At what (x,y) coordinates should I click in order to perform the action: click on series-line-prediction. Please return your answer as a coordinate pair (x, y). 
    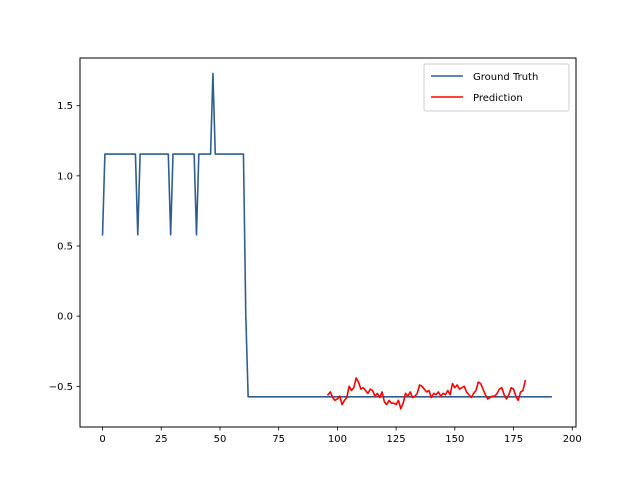
    Looking at the image, I should click on (426, 393).